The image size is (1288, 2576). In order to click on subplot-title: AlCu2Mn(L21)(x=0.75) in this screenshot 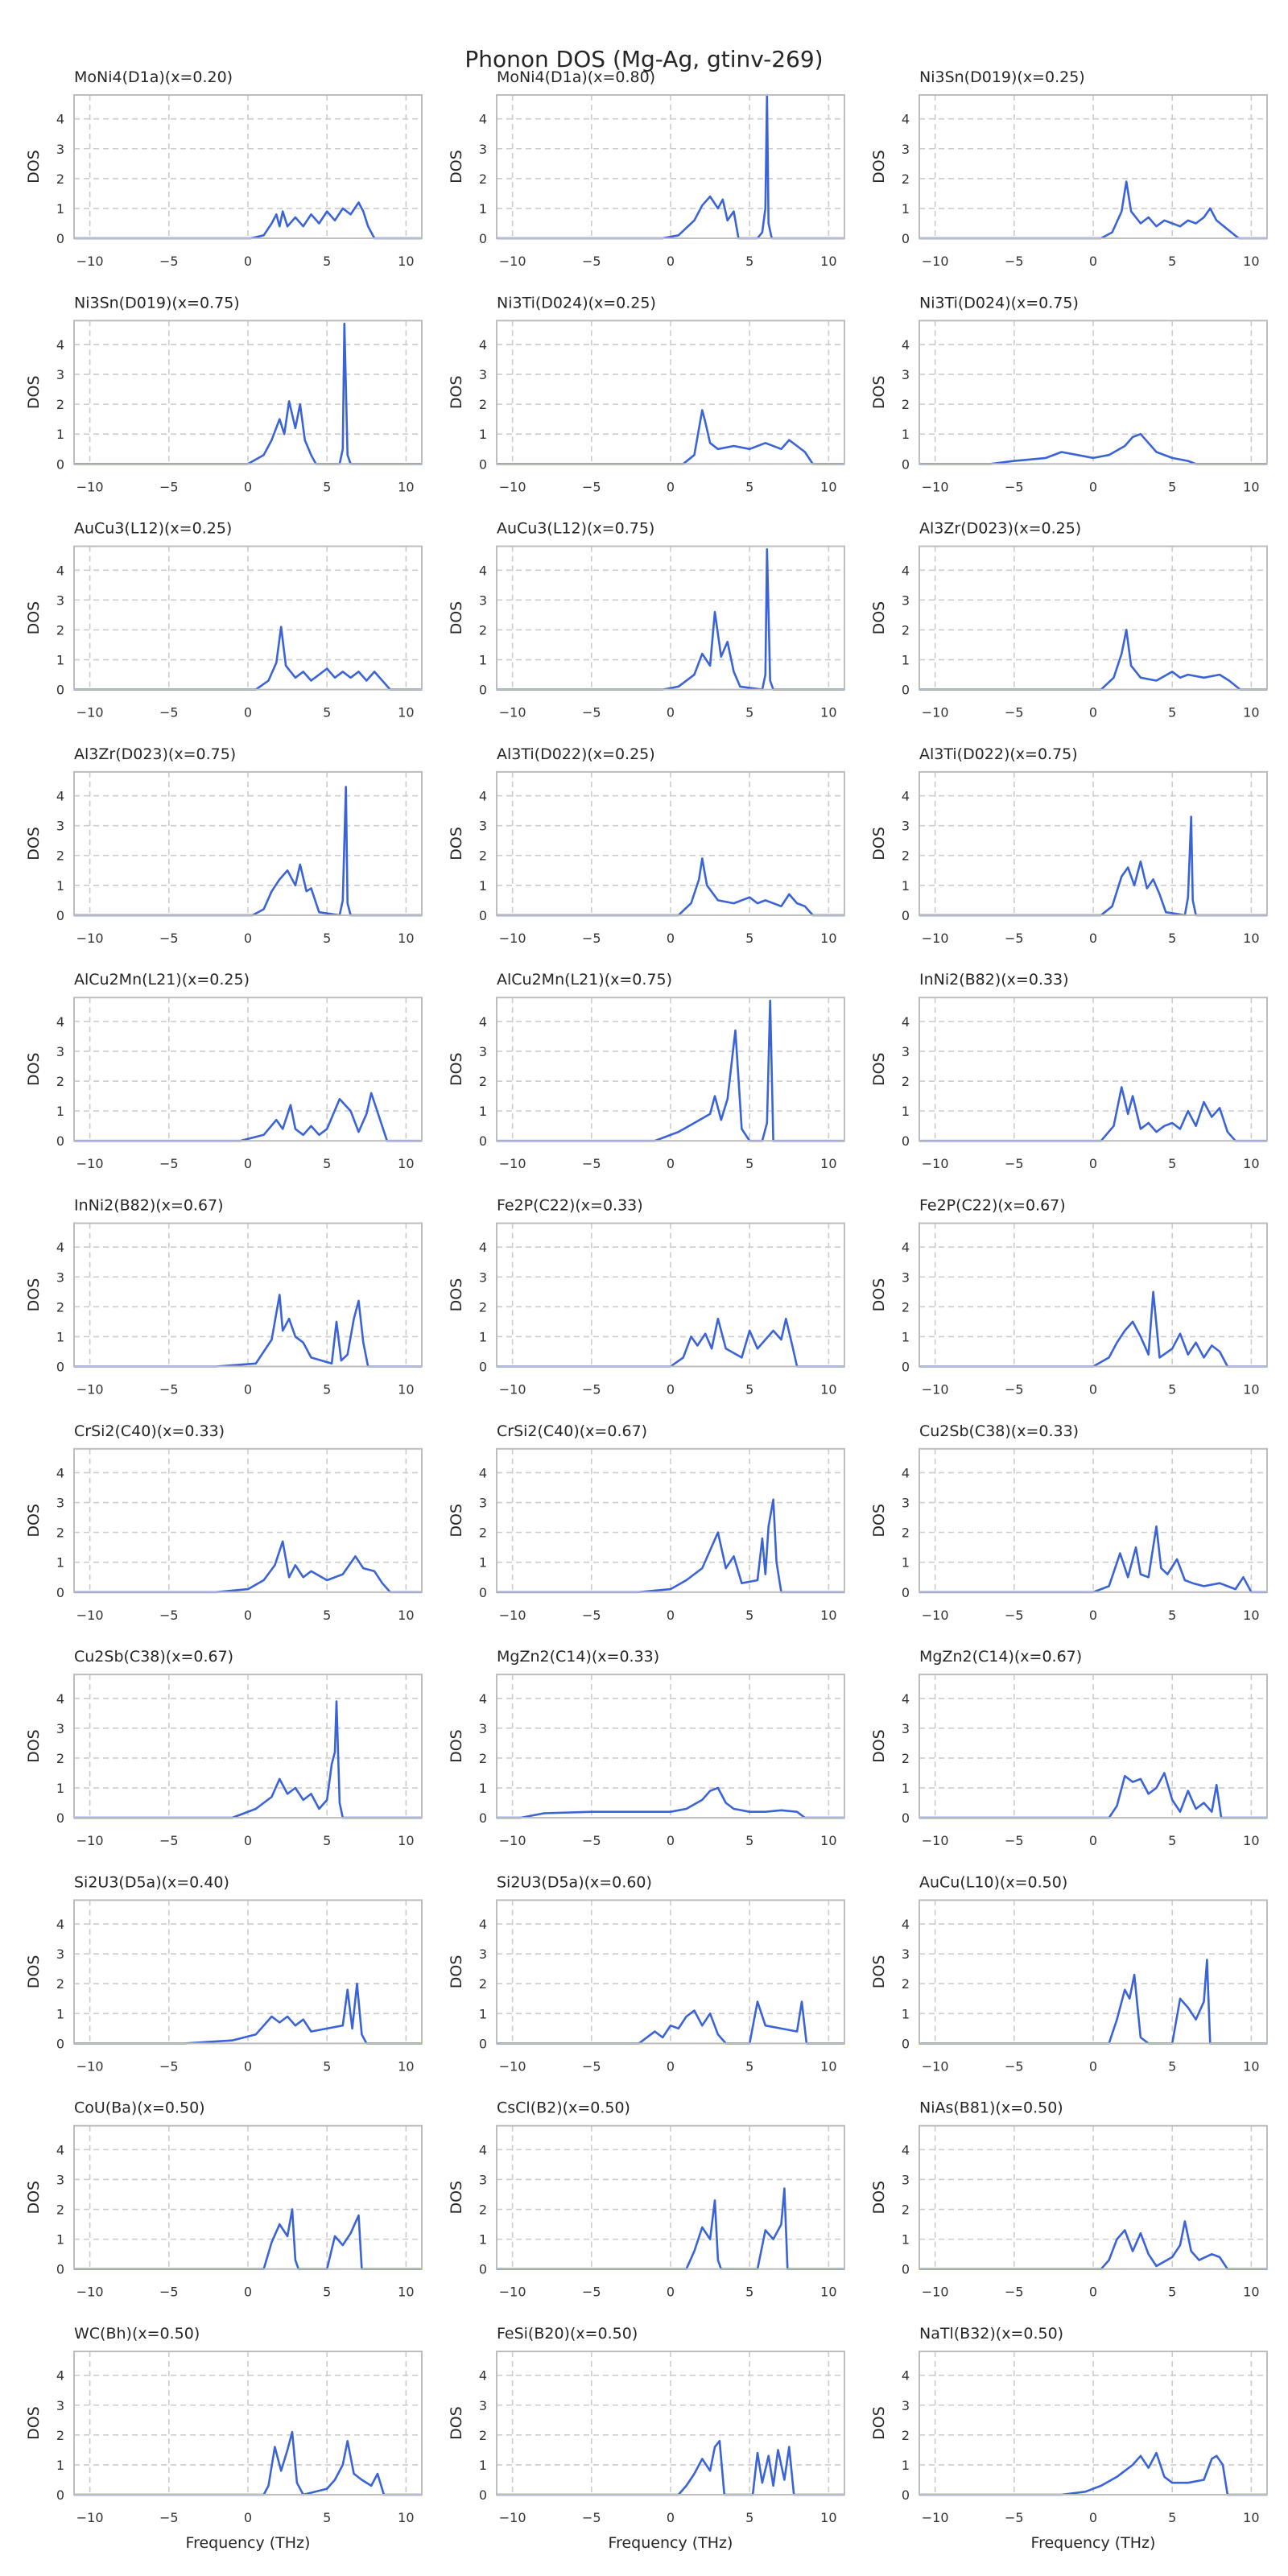, I will do `click(584, 980)`.